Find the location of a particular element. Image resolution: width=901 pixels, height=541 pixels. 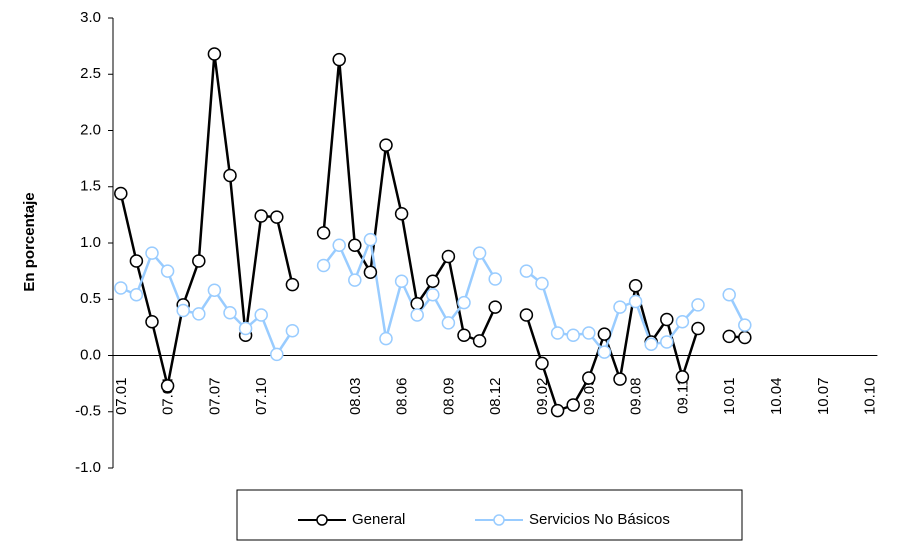

x-tick-label: 07.10 is located at coordinates (261, 397).